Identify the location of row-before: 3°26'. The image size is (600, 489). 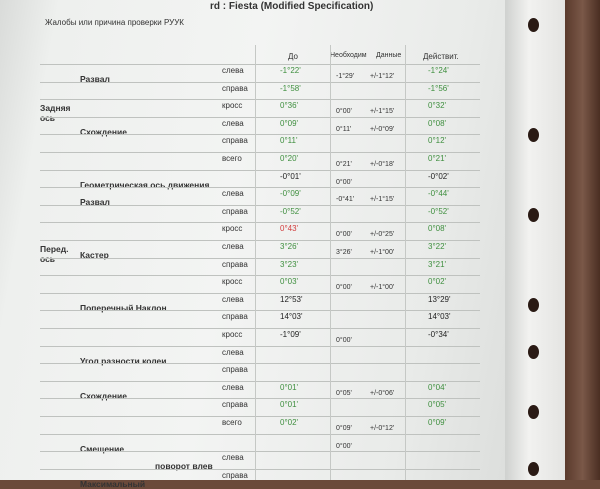
(289, 246).